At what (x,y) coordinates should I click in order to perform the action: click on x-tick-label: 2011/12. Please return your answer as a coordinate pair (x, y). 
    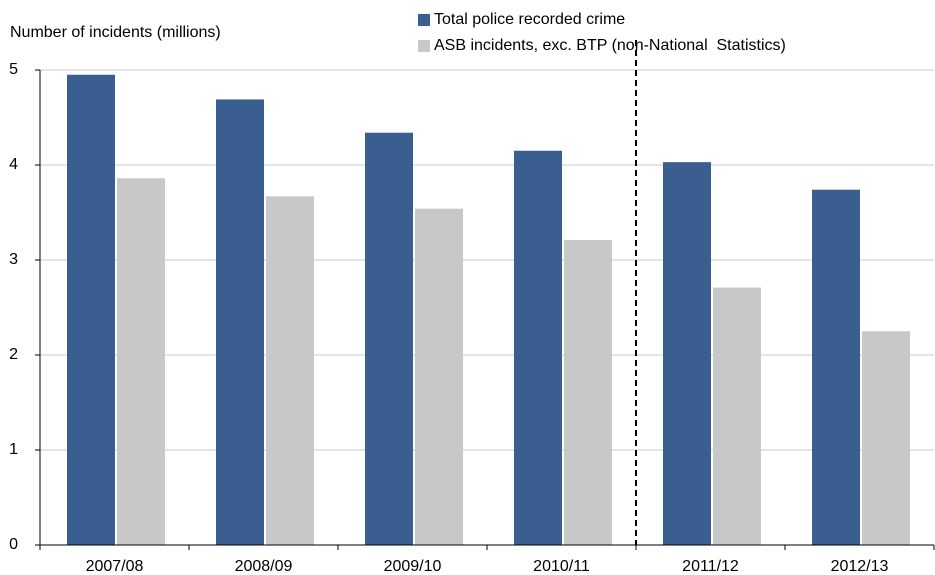
    Looking at the image, I should click on (710, 566).